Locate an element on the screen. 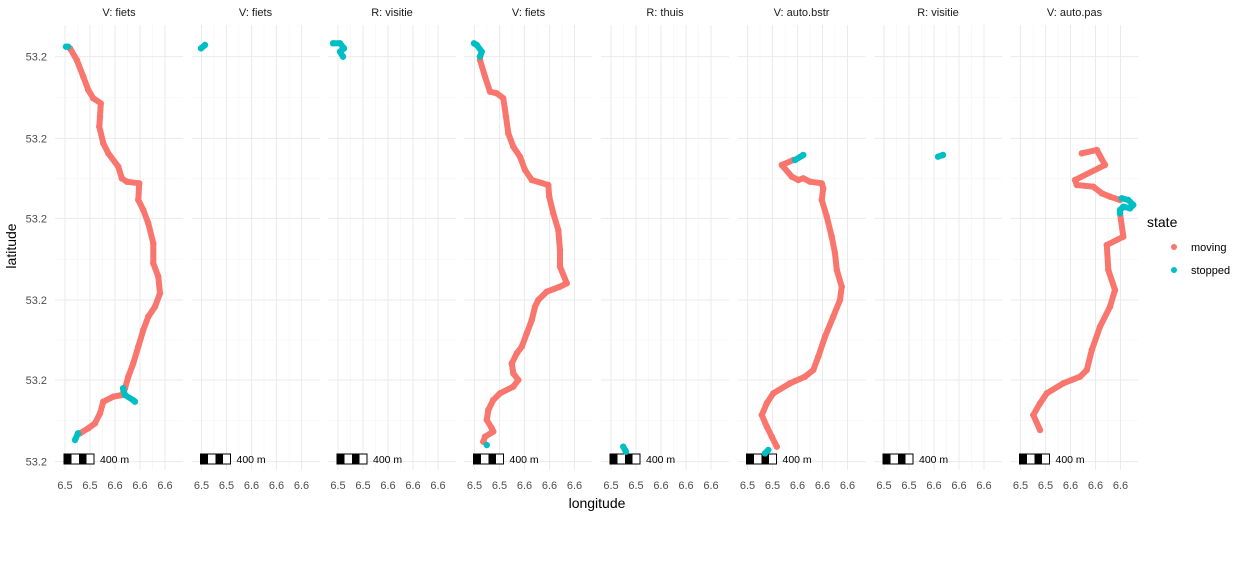 The image size is (1248, 565). legend: state moving stopped is located at coordinates (1188, 245).